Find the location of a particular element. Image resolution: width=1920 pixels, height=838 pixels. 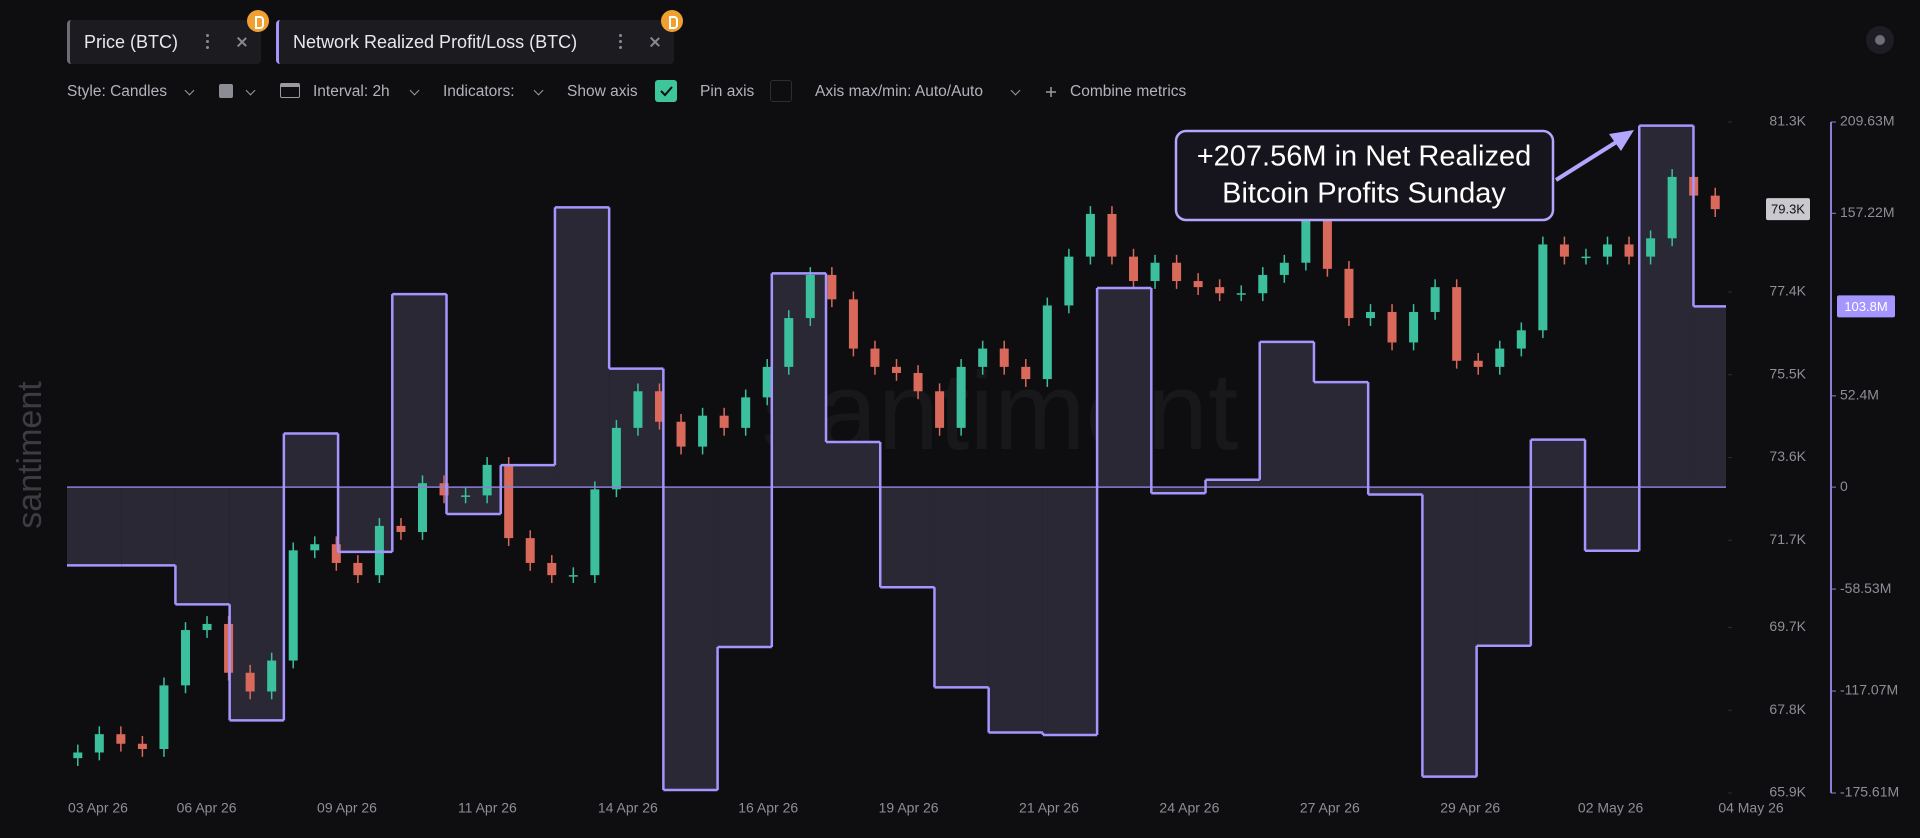

y-tick-label: 77.4K is located at coordinates (1787, 291).